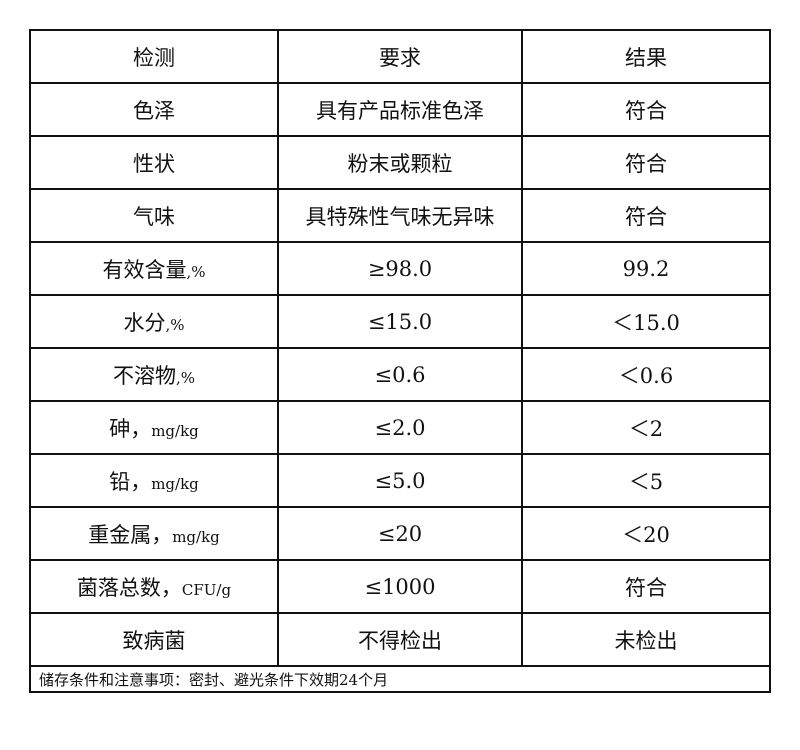 The height and width of the screenshot is (750, 800). What do you see at coordinates (130, 481) in the screenshot?
I see `item-name: 铅，` at bounding box center [130, 481].